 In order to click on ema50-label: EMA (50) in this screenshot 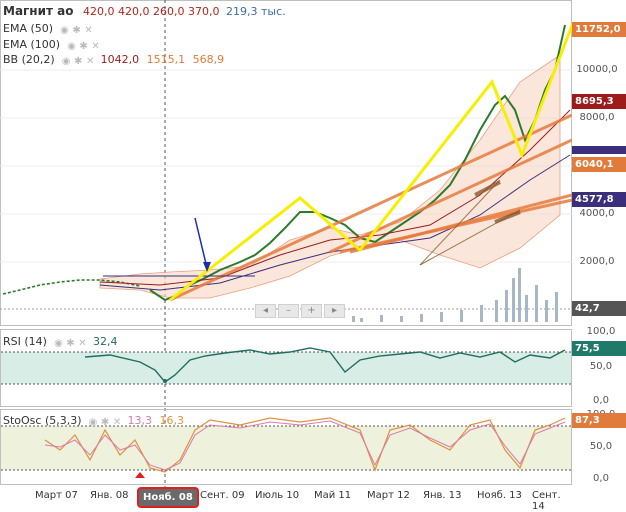, I will do `click(28, 28)`.